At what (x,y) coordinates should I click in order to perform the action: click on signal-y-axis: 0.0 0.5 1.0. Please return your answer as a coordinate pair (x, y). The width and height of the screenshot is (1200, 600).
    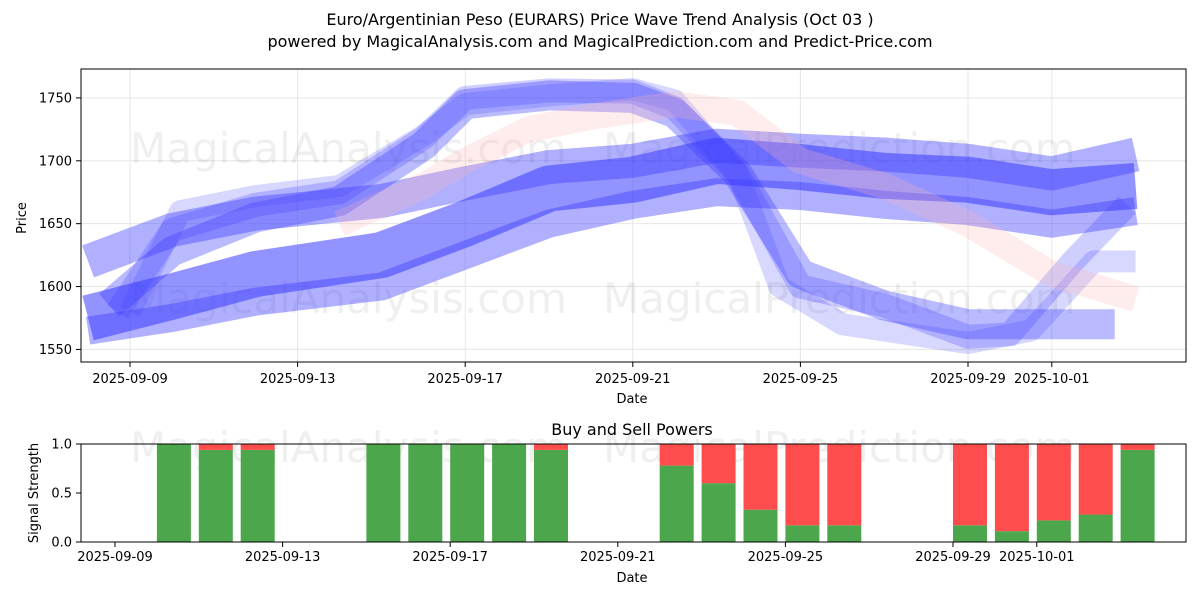
    Looking at the image, I should click on (66, 494).